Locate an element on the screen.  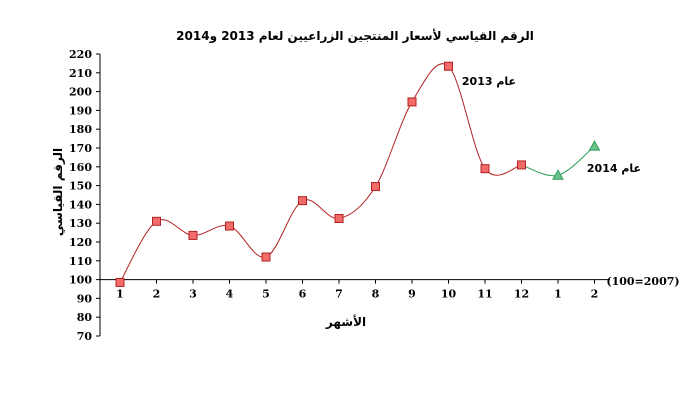
y-tick-label: 100 is located at coordinates (80, 280).